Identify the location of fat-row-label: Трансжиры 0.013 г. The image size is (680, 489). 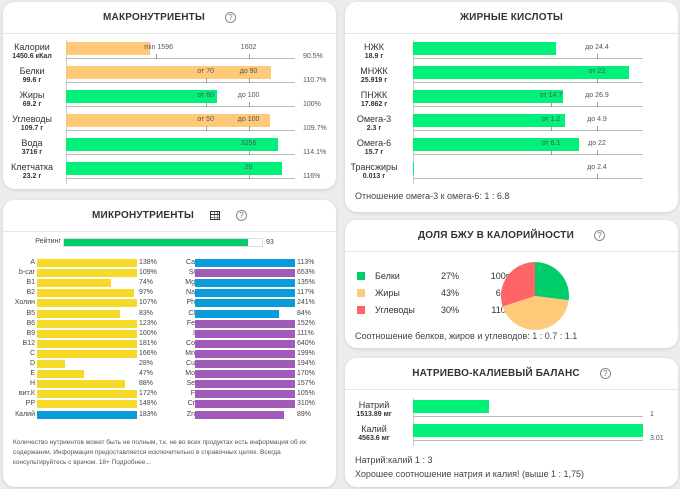
(374, 172).